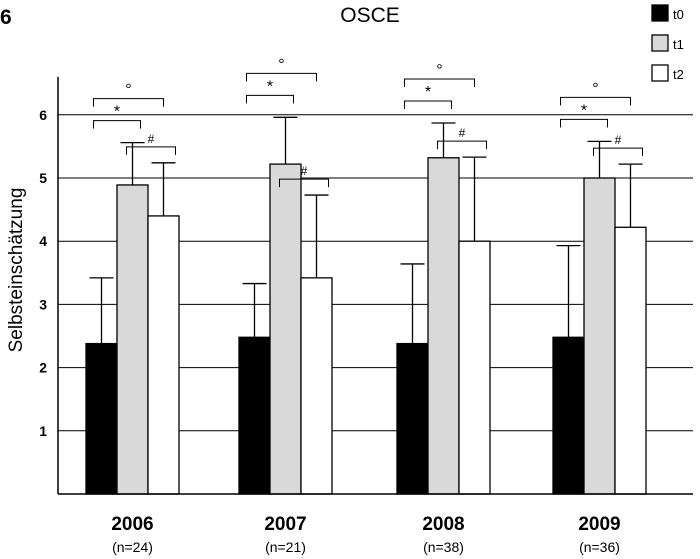 The image size is (700, 559). What do you see at coordinates (43, 241) in the screenshot?
I see `y-tick-4: 4` at bounding box center [43, 241].